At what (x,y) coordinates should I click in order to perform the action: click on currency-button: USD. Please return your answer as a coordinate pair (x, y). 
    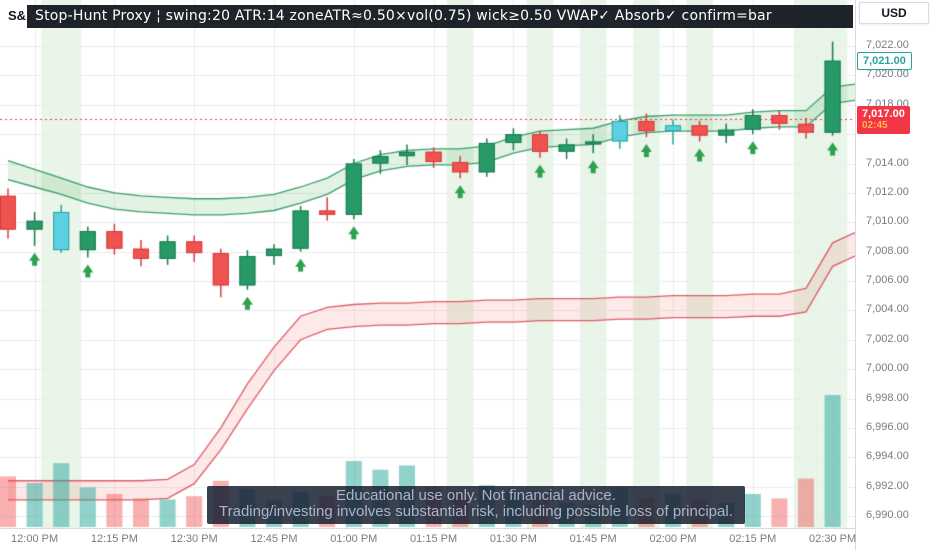
    Looking at the image, I should click on (894, 13).